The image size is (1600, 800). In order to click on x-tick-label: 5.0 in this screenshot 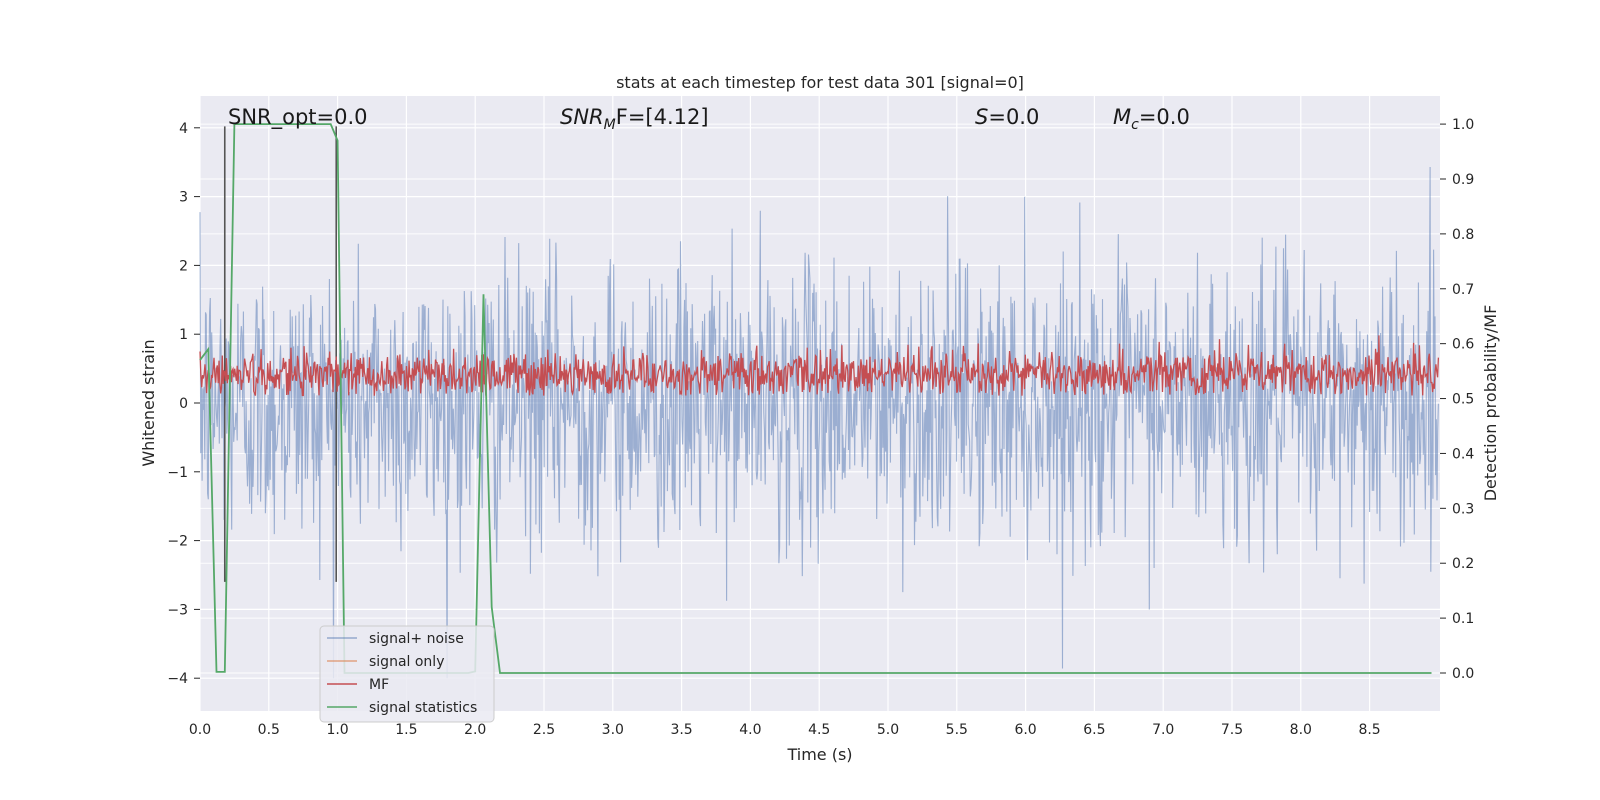, I will do `click(888, 730)`.